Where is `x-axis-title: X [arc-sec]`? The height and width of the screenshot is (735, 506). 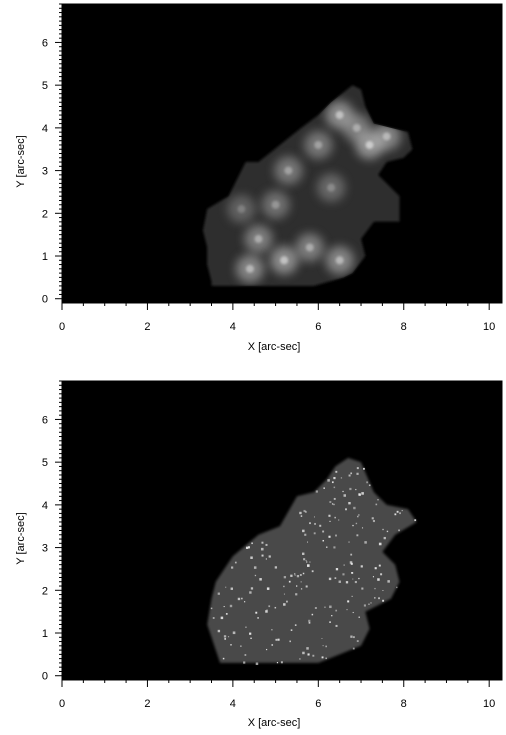
x-axis-title: X [arc-sec] is located at coordinates (274, 723).